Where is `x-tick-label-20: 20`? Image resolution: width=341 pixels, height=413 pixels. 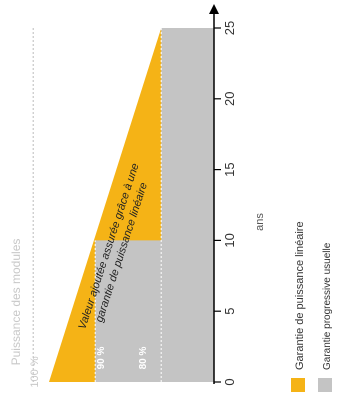 x-tick-label-20: 20 is located at coordinates (229, 99).